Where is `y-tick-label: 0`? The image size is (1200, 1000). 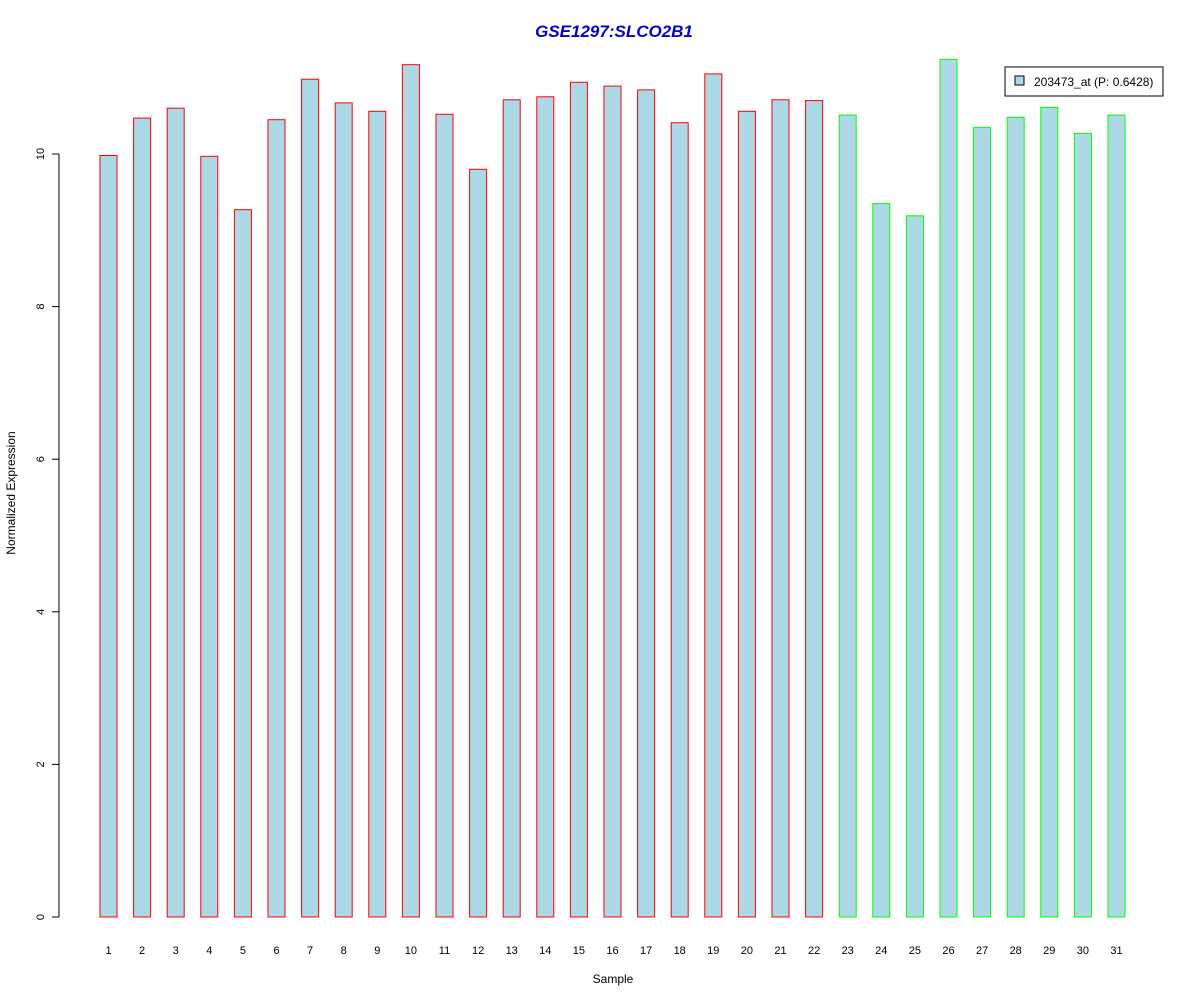
y-tick-label: 0 is located at coordinates (41, 917).